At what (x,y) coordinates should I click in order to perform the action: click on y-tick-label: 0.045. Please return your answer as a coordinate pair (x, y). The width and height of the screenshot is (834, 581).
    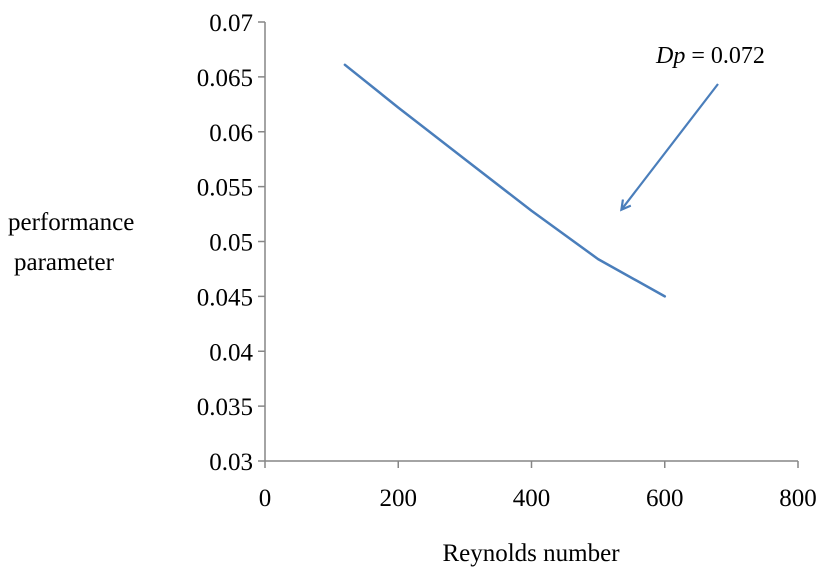
    Looking at the image, I should click on (225, 297).